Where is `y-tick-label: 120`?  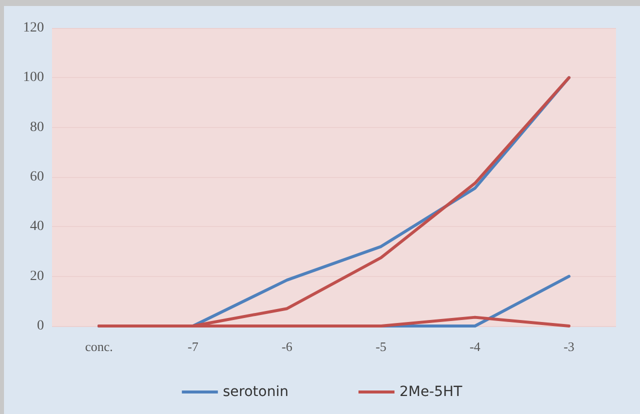
y-tick-label: 120 is located at coordinates (33, 28).